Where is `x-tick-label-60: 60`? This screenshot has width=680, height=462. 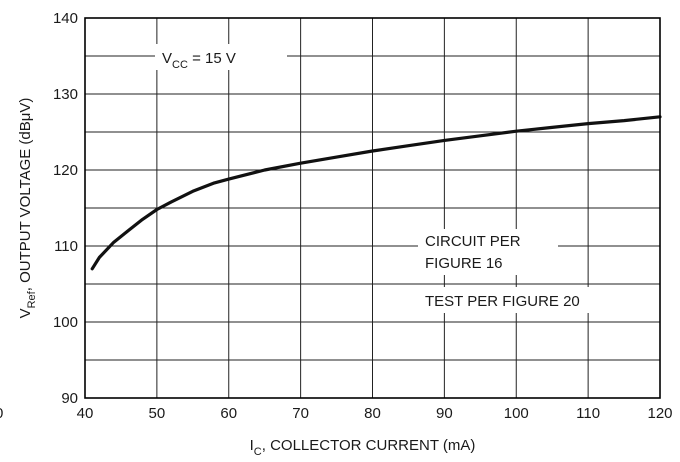
x-tick-label-60: 60 is located at coordinates (228, 413).